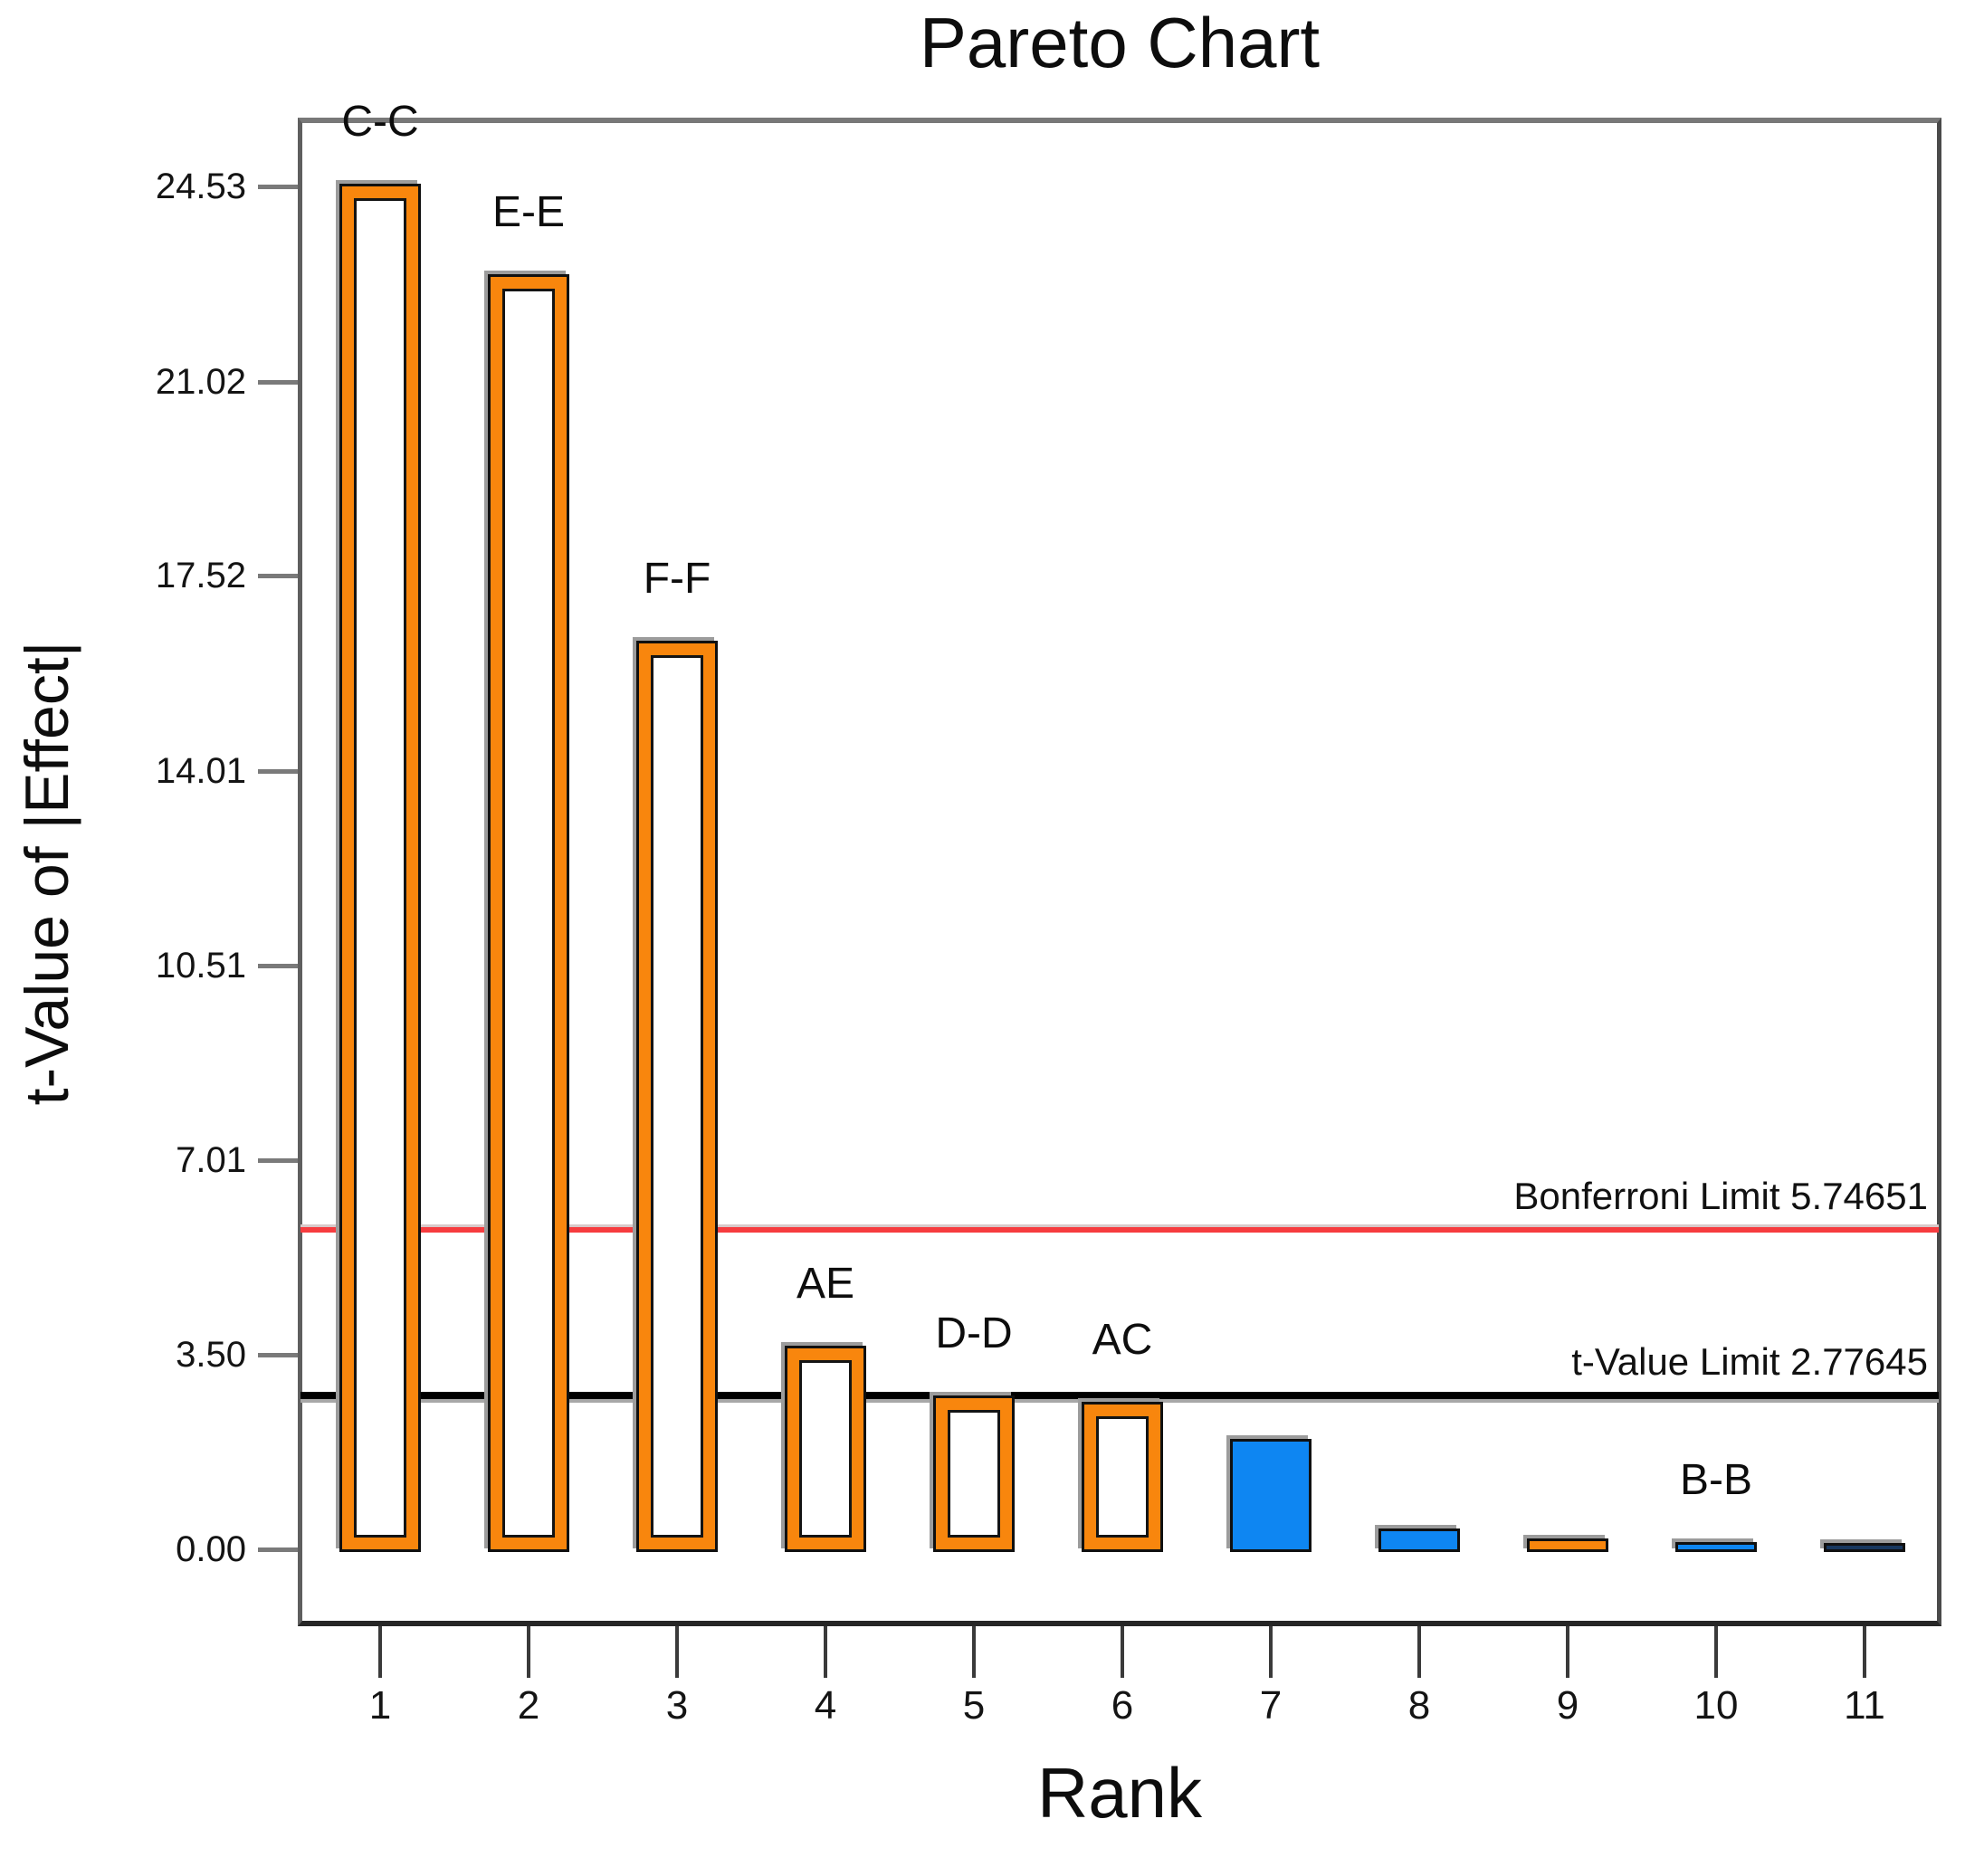  Describe the element at coordinates (1271, 1705) in the screenshot. I see `x-tick-label: 7` at that location.